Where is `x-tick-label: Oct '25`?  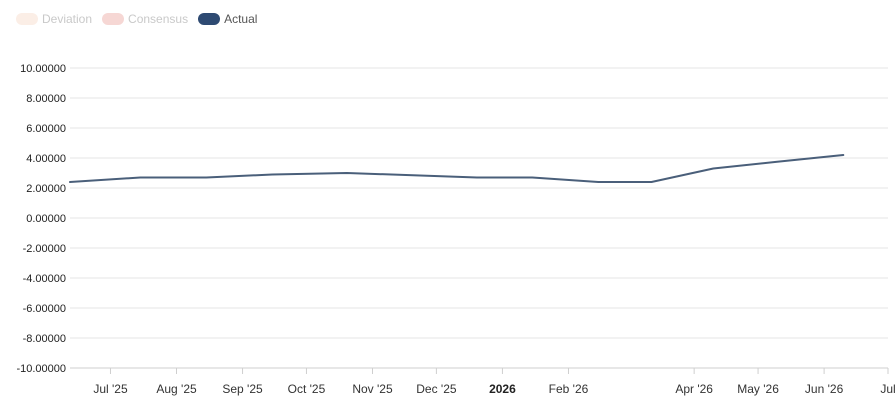 x-tick-label: Oct '25 is located at coordinates (307, 389).